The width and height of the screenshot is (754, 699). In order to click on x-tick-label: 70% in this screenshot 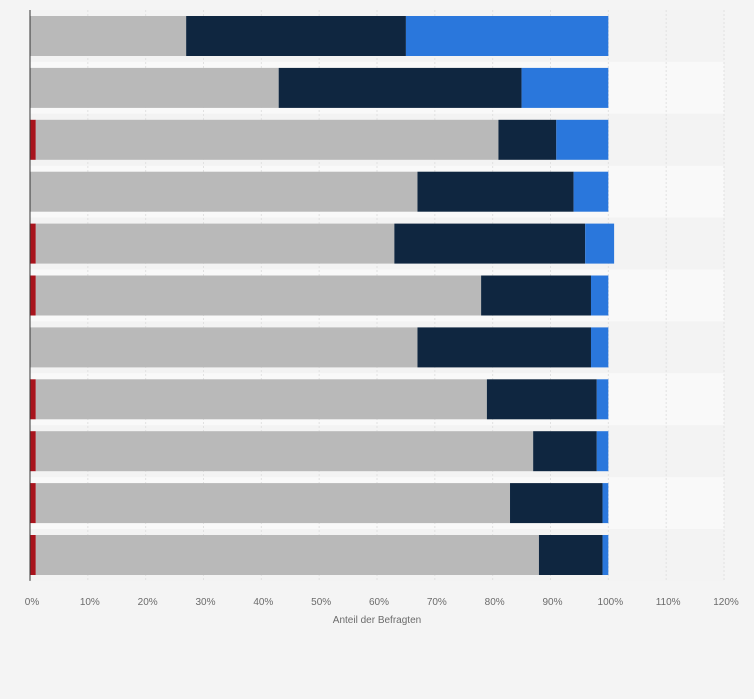, I will do `click(437, 602)`.